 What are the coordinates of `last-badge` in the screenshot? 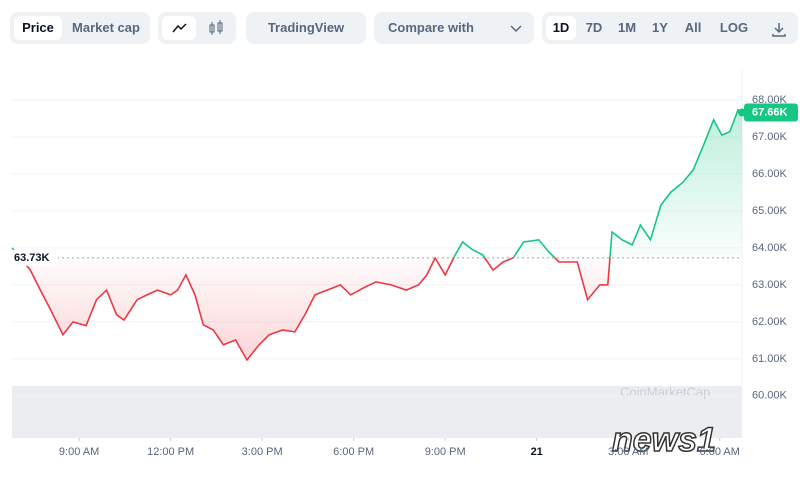 It's located at (771, 112).